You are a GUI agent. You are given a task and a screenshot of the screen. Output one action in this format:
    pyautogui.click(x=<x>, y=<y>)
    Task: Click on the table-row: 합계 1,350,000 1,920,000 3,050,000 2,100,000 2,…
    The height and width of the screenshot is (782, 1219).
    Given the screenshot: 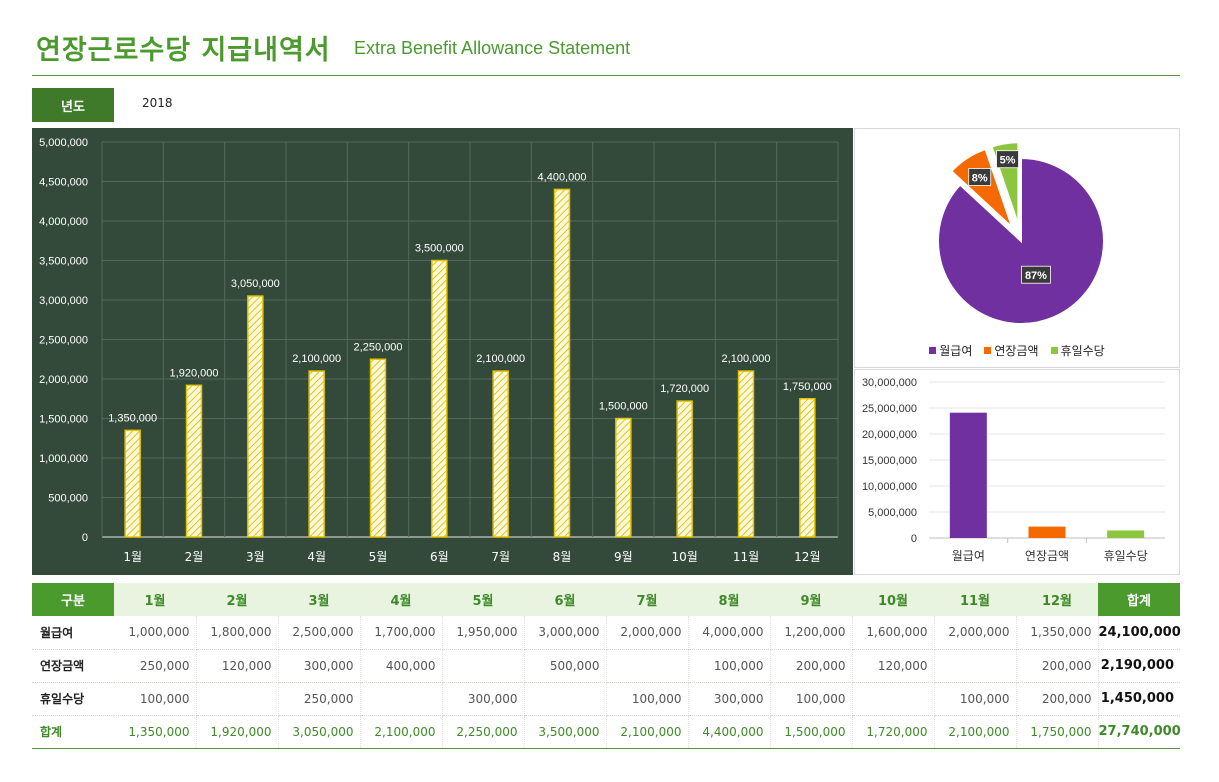 What is the action you would take?
    pyautogui.click(x=606, y=732)
    